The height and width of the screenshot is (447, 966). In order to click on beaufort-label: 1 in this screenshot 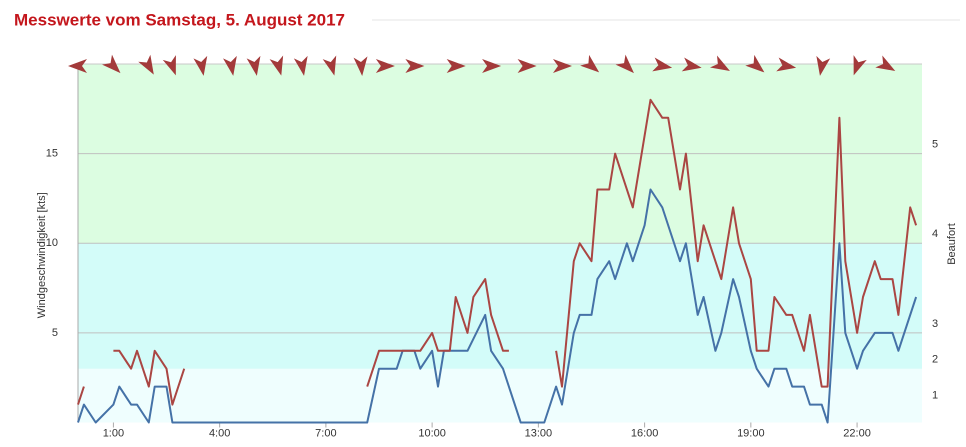, I will do `click(935, 396)`.